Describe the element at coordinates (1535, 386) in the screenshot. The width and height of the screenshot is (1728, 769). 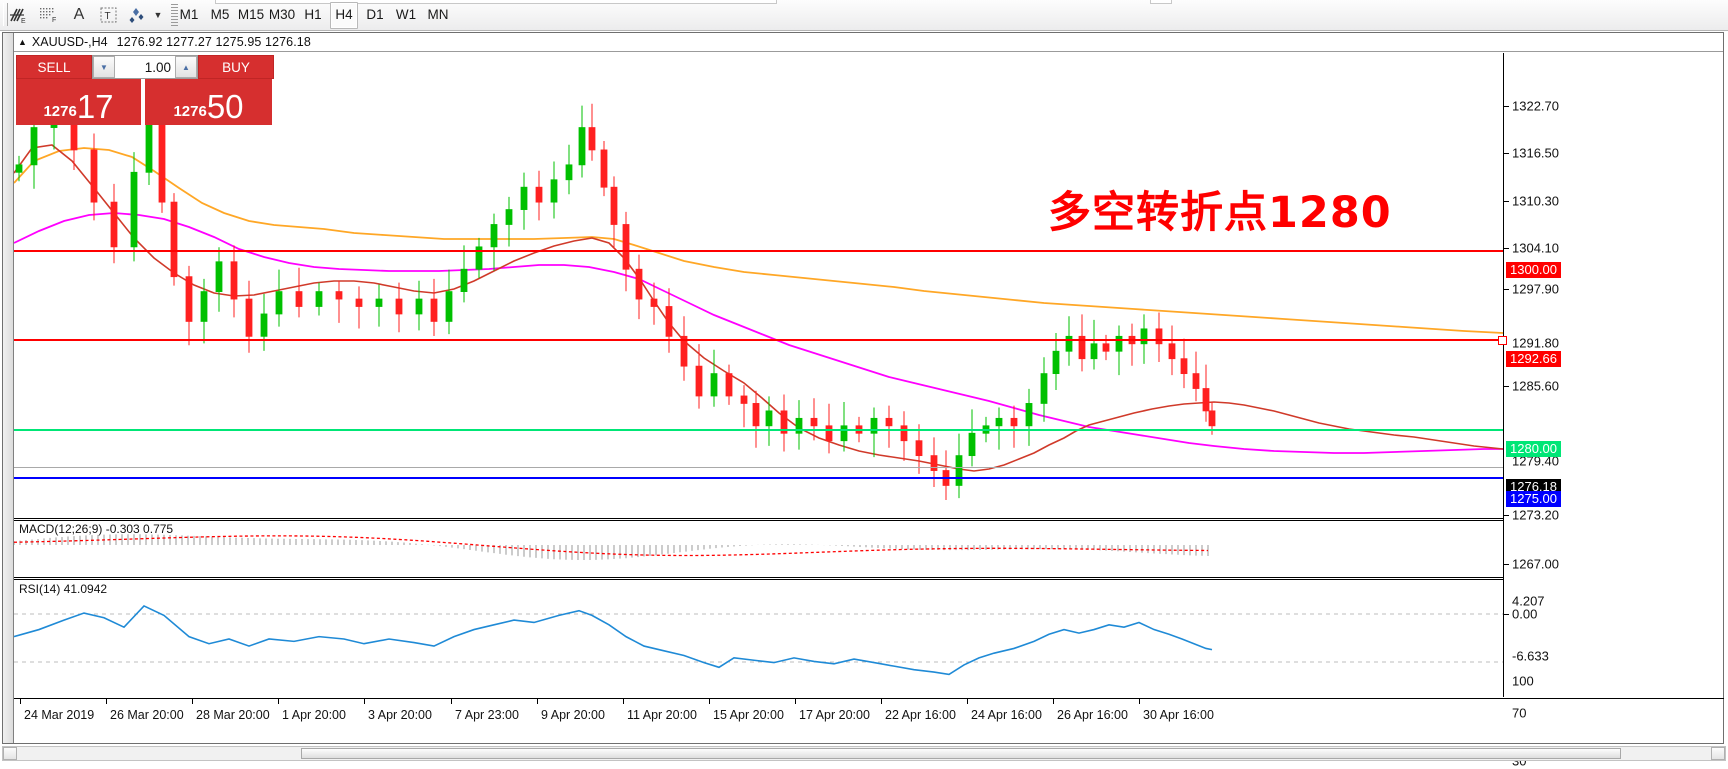
I see `price-tick-1285: 1285.60` at that location.